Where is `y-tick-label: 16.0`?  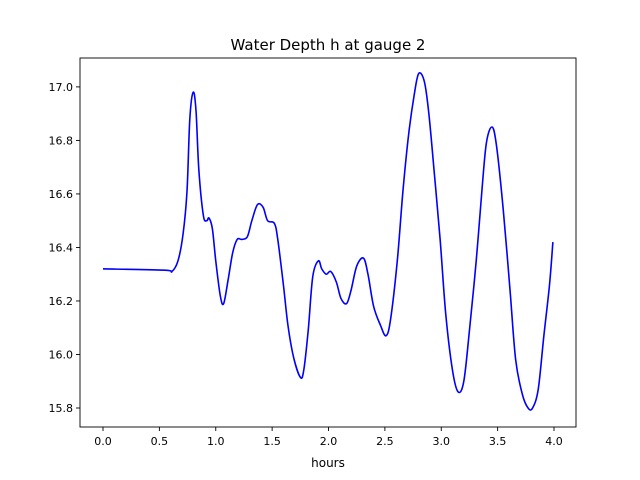
y-tick-label: 16.0 is located at coordinates (61, 354).